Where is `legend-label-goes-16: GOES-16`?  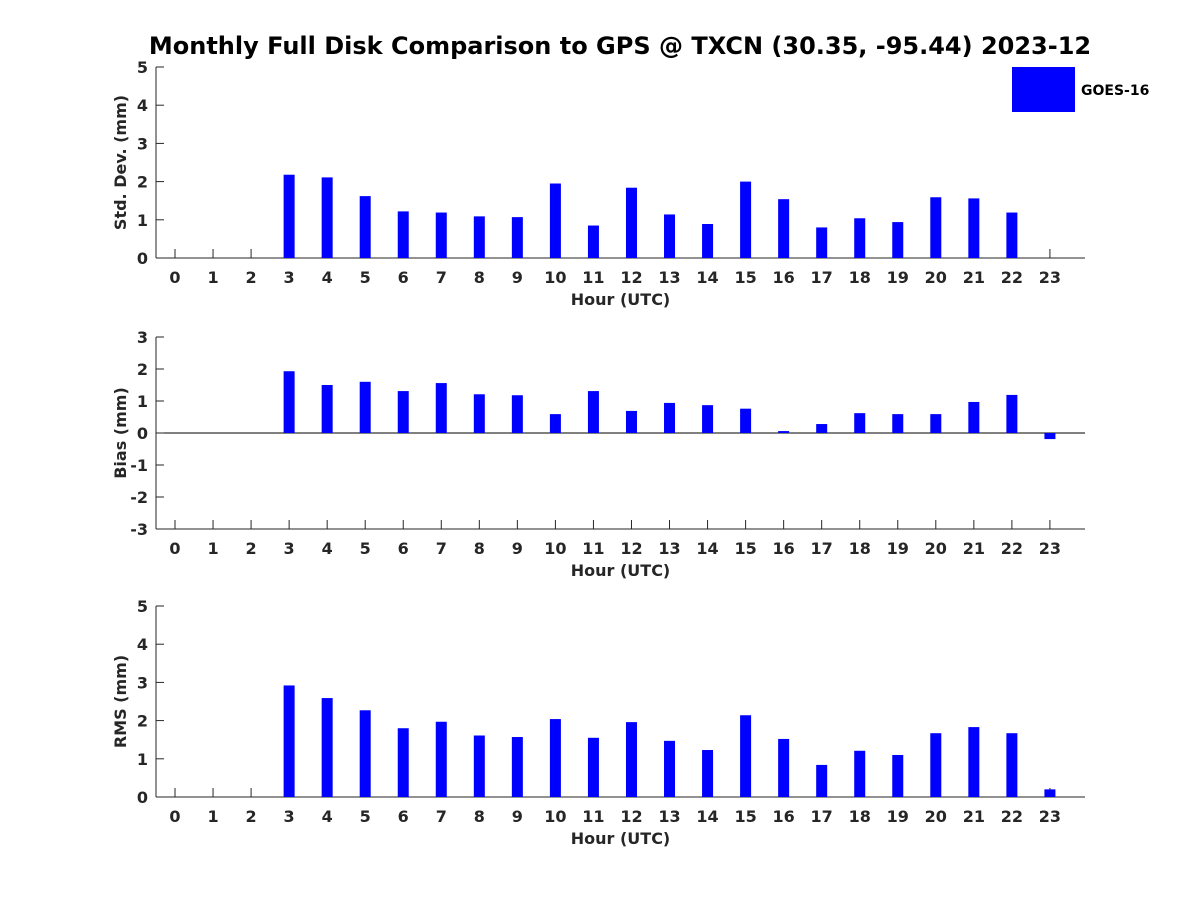 legend-label-goes-16: GOES-16 is located at coordinates (1115, 91).